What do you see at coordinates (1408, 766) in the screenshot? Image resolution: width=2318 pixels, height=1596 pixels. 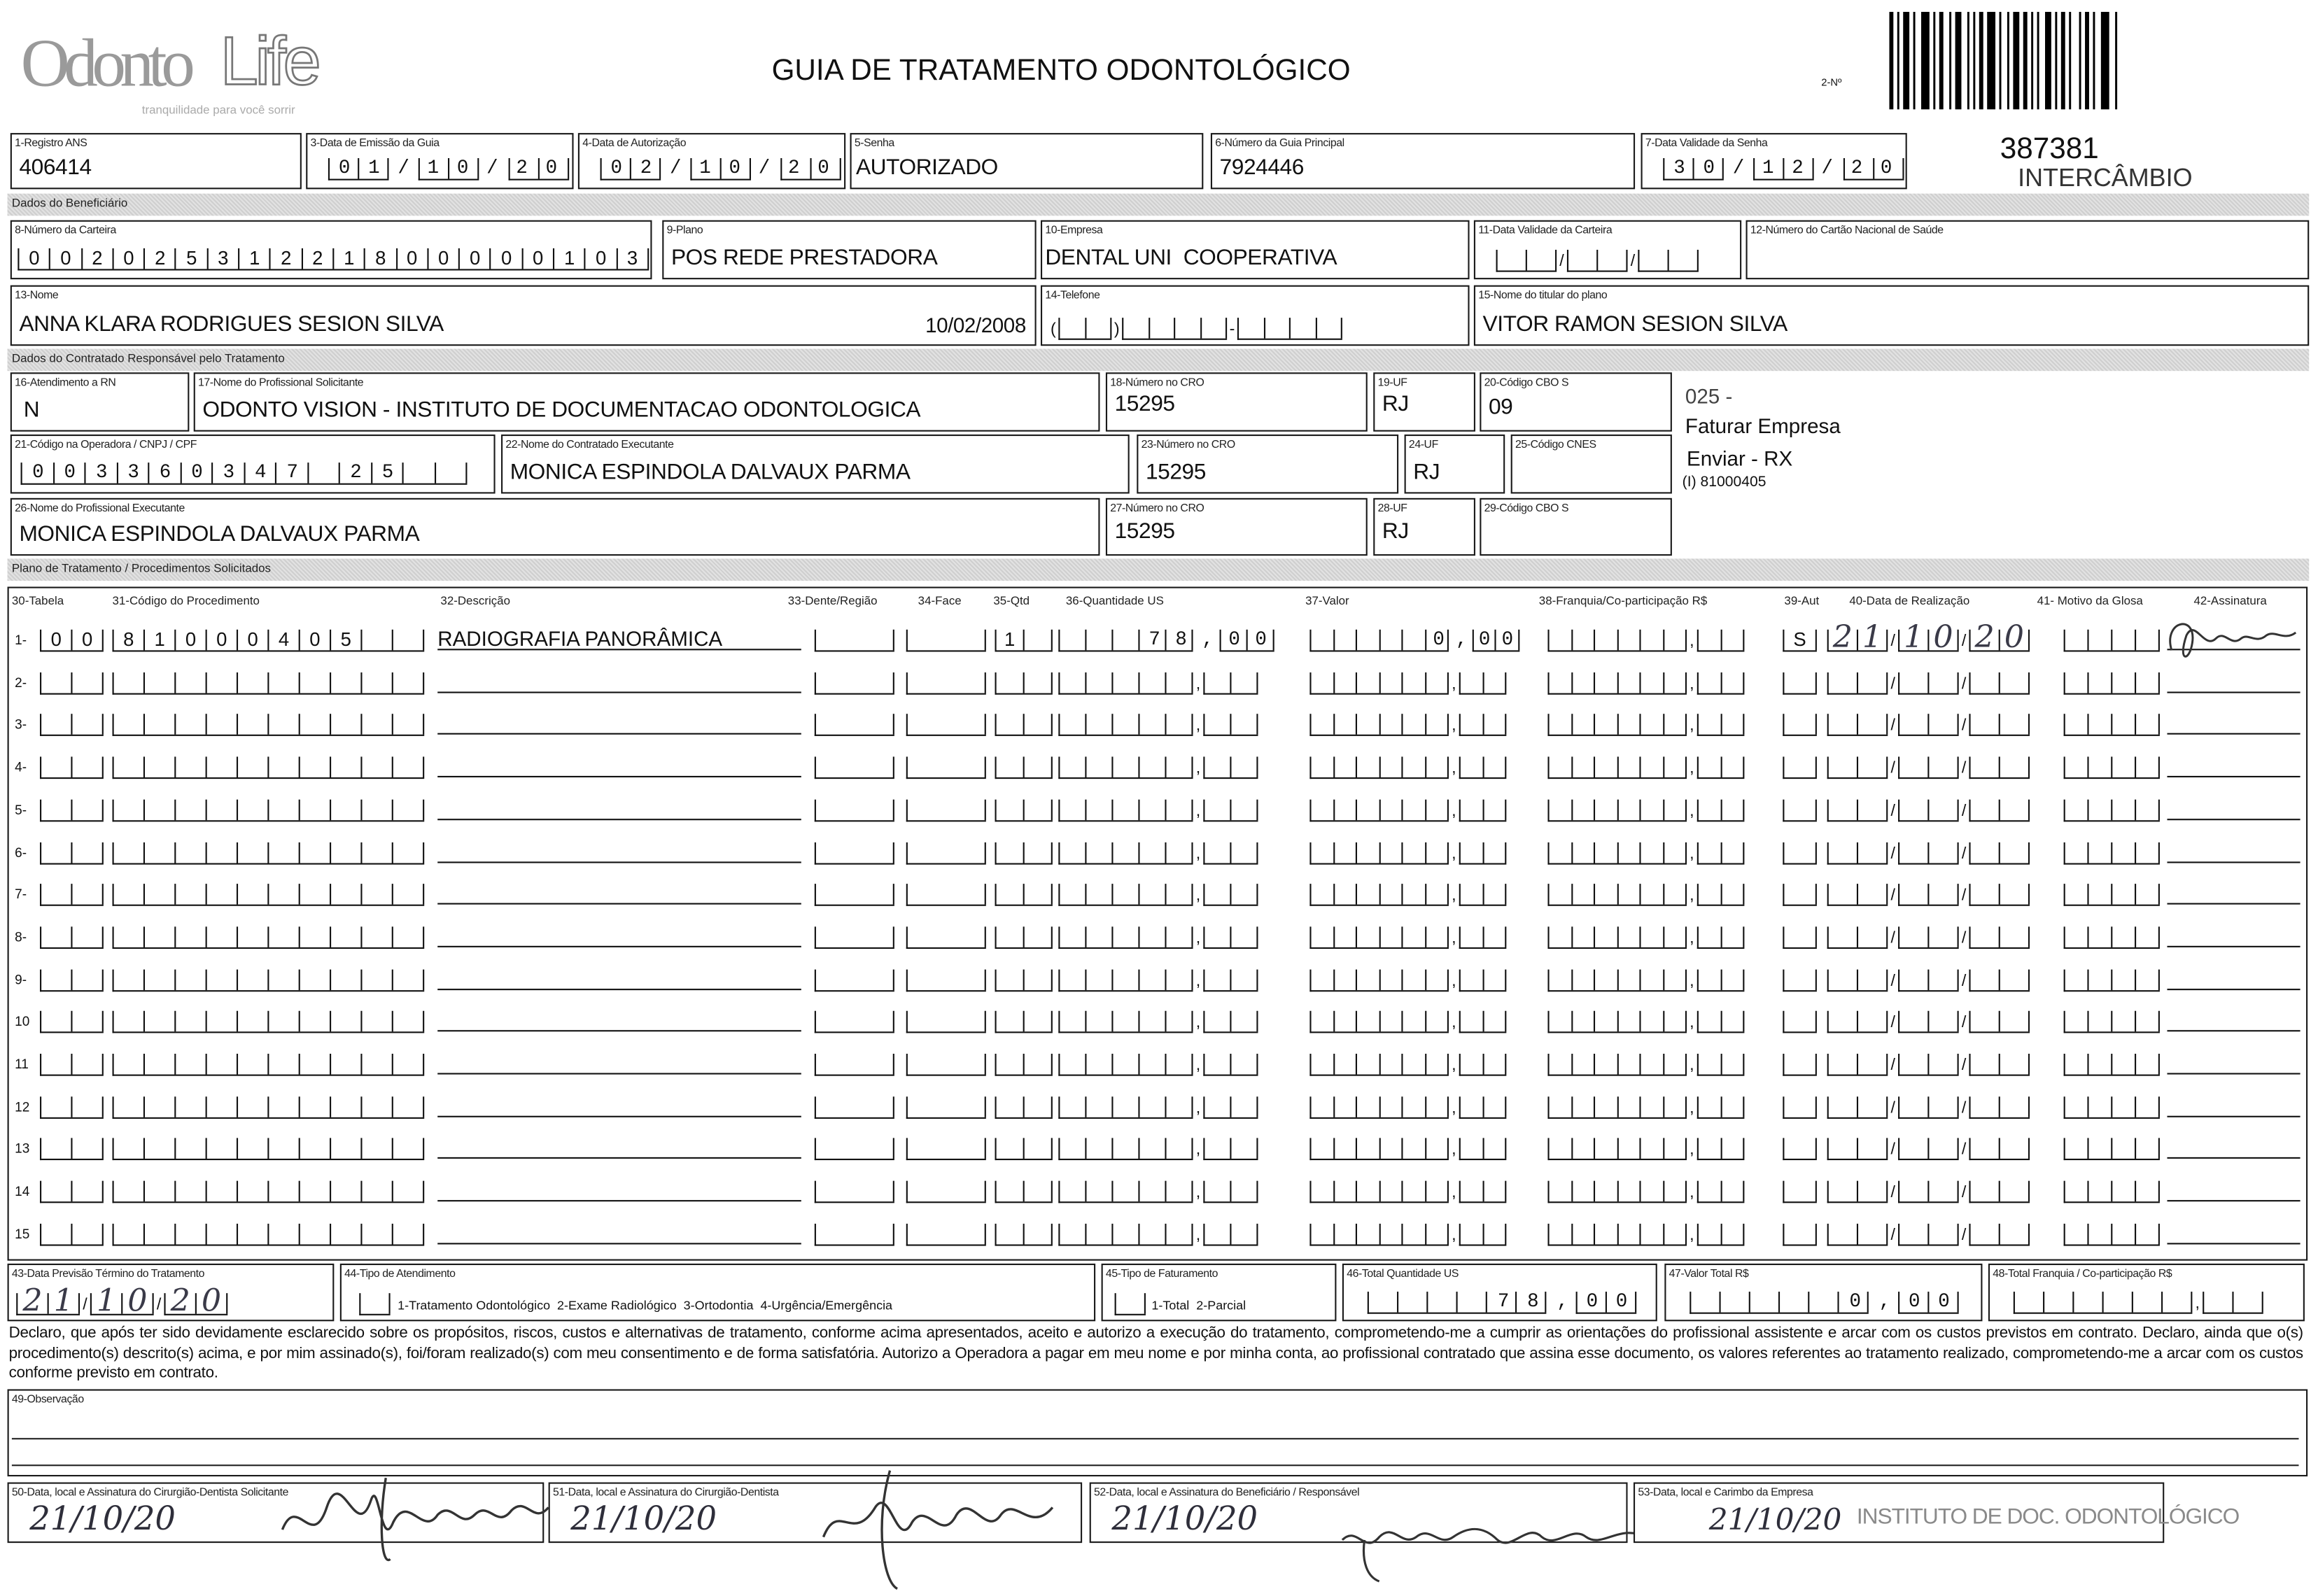 I see `valor-comb: ,` at bounding box center [1408, 766].